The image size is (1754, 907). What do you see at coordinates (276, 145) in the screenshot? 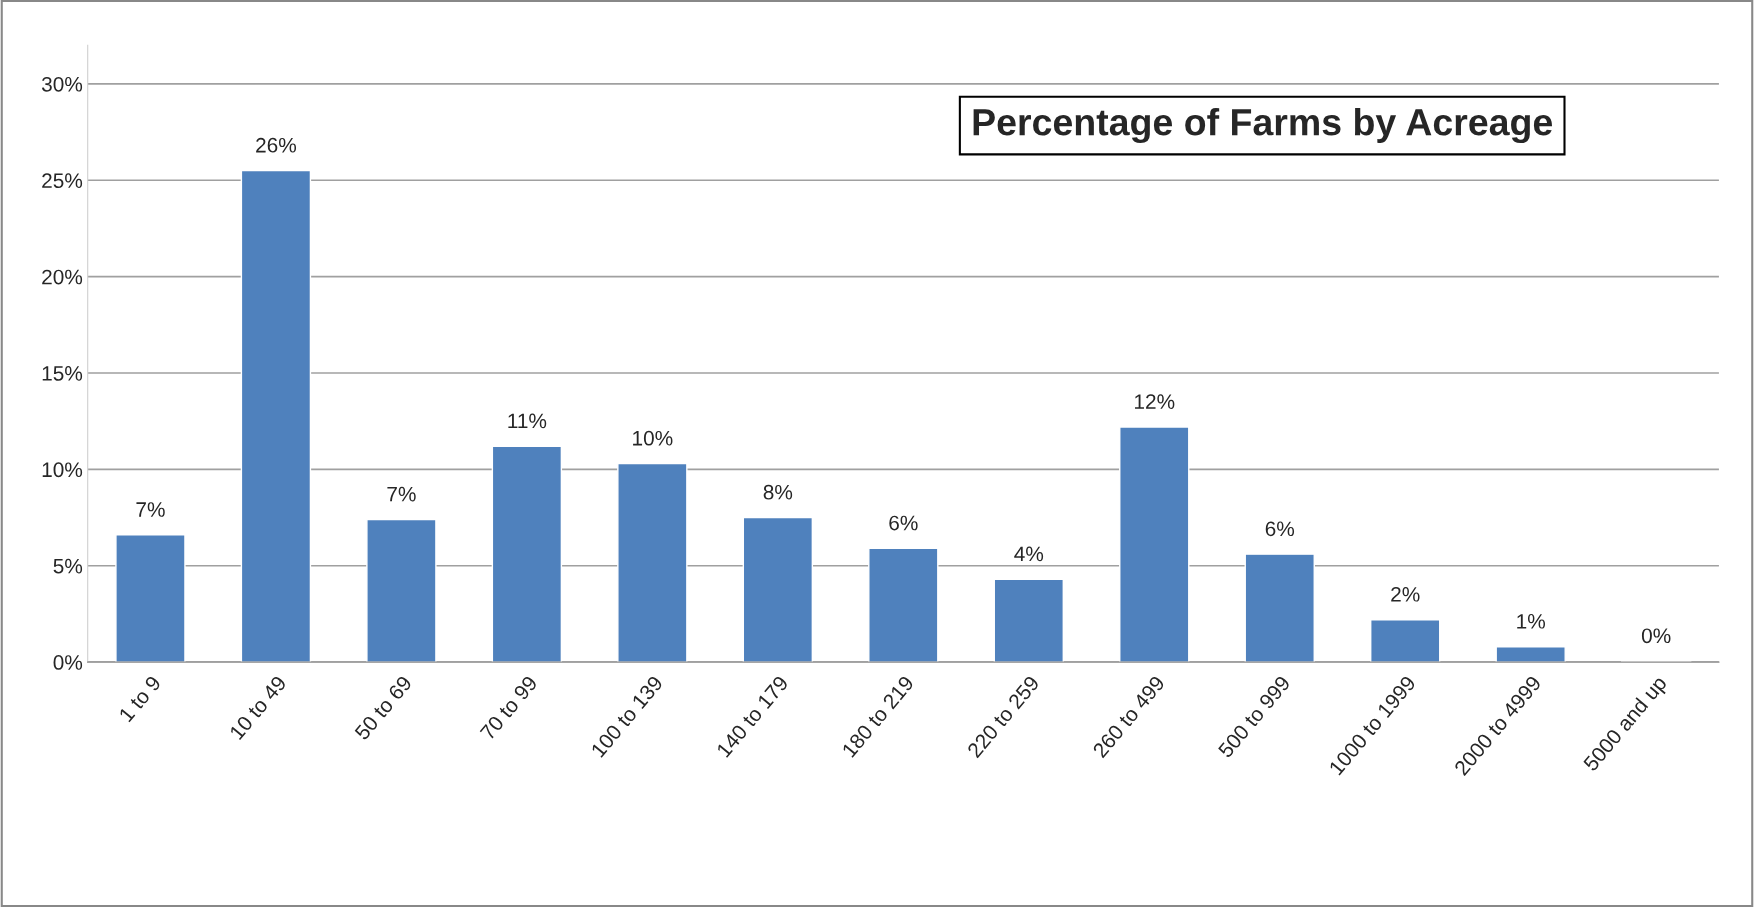
I see `data-label: 26%` at bounding box center [276, 145].